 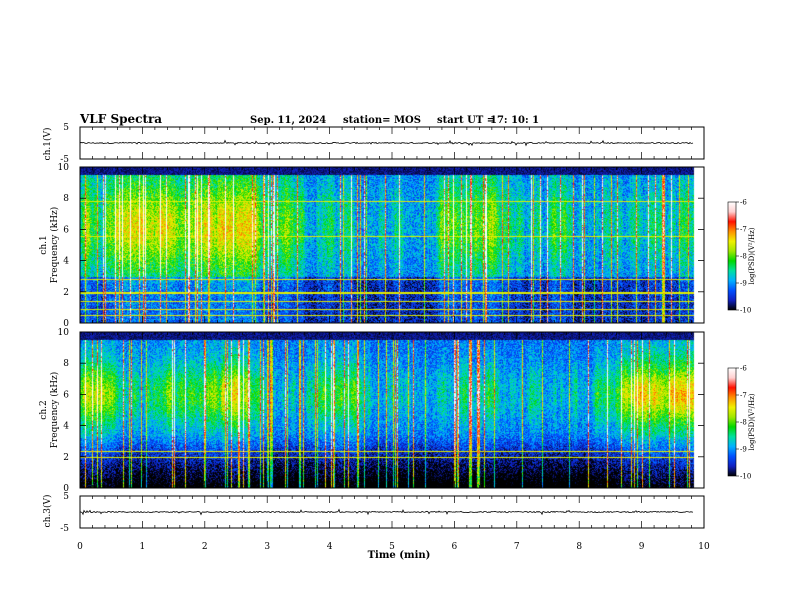 I want to click on ch2-spectrogram-tick-label: 4, so click(x=66, y=427).